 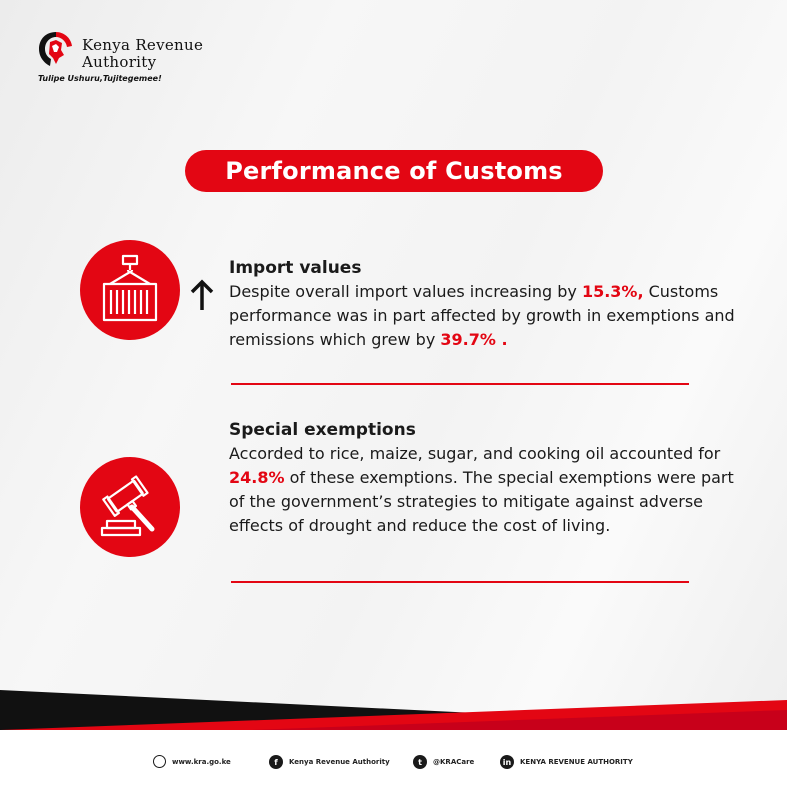 What do you see at coordinates (119, 62) in the screenshot?
I see `brand-name-line2: Authority` at bounding box center [119, 62].